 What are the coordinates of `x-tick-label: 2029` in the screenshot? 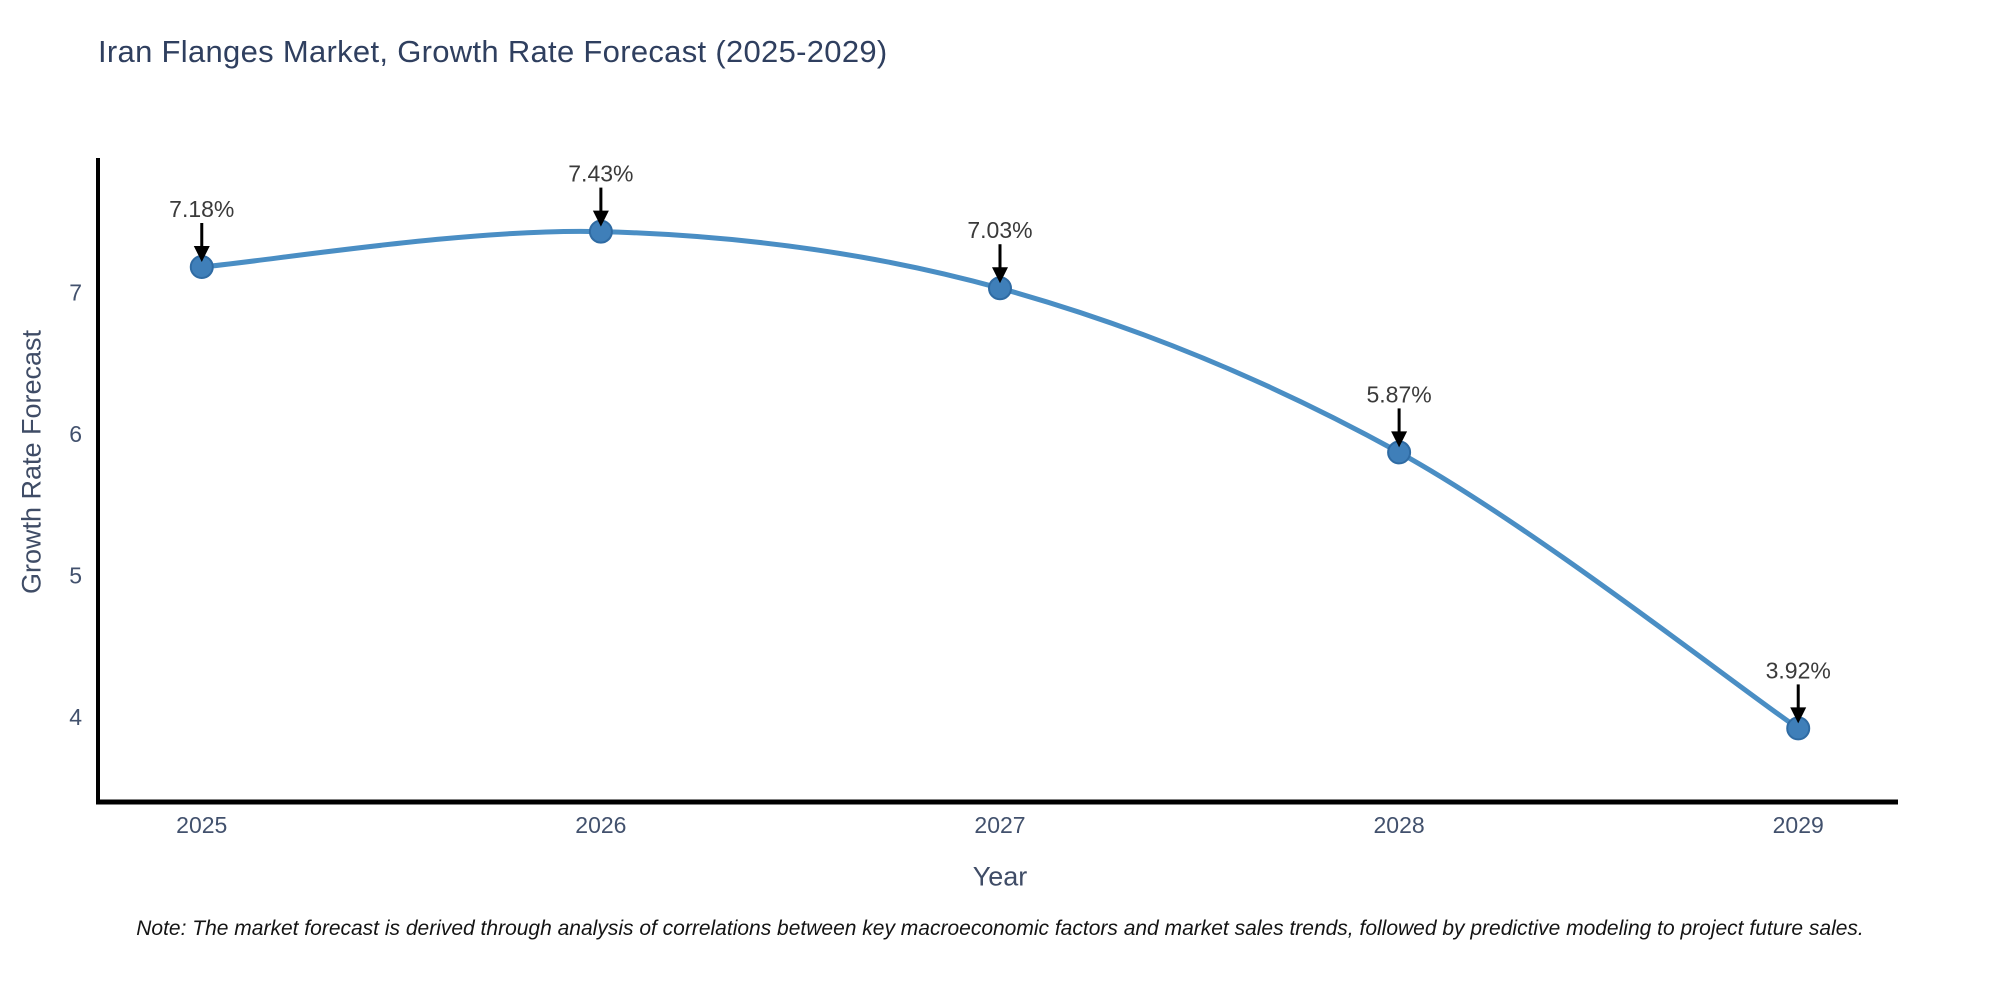 It's located at (1798, 825).